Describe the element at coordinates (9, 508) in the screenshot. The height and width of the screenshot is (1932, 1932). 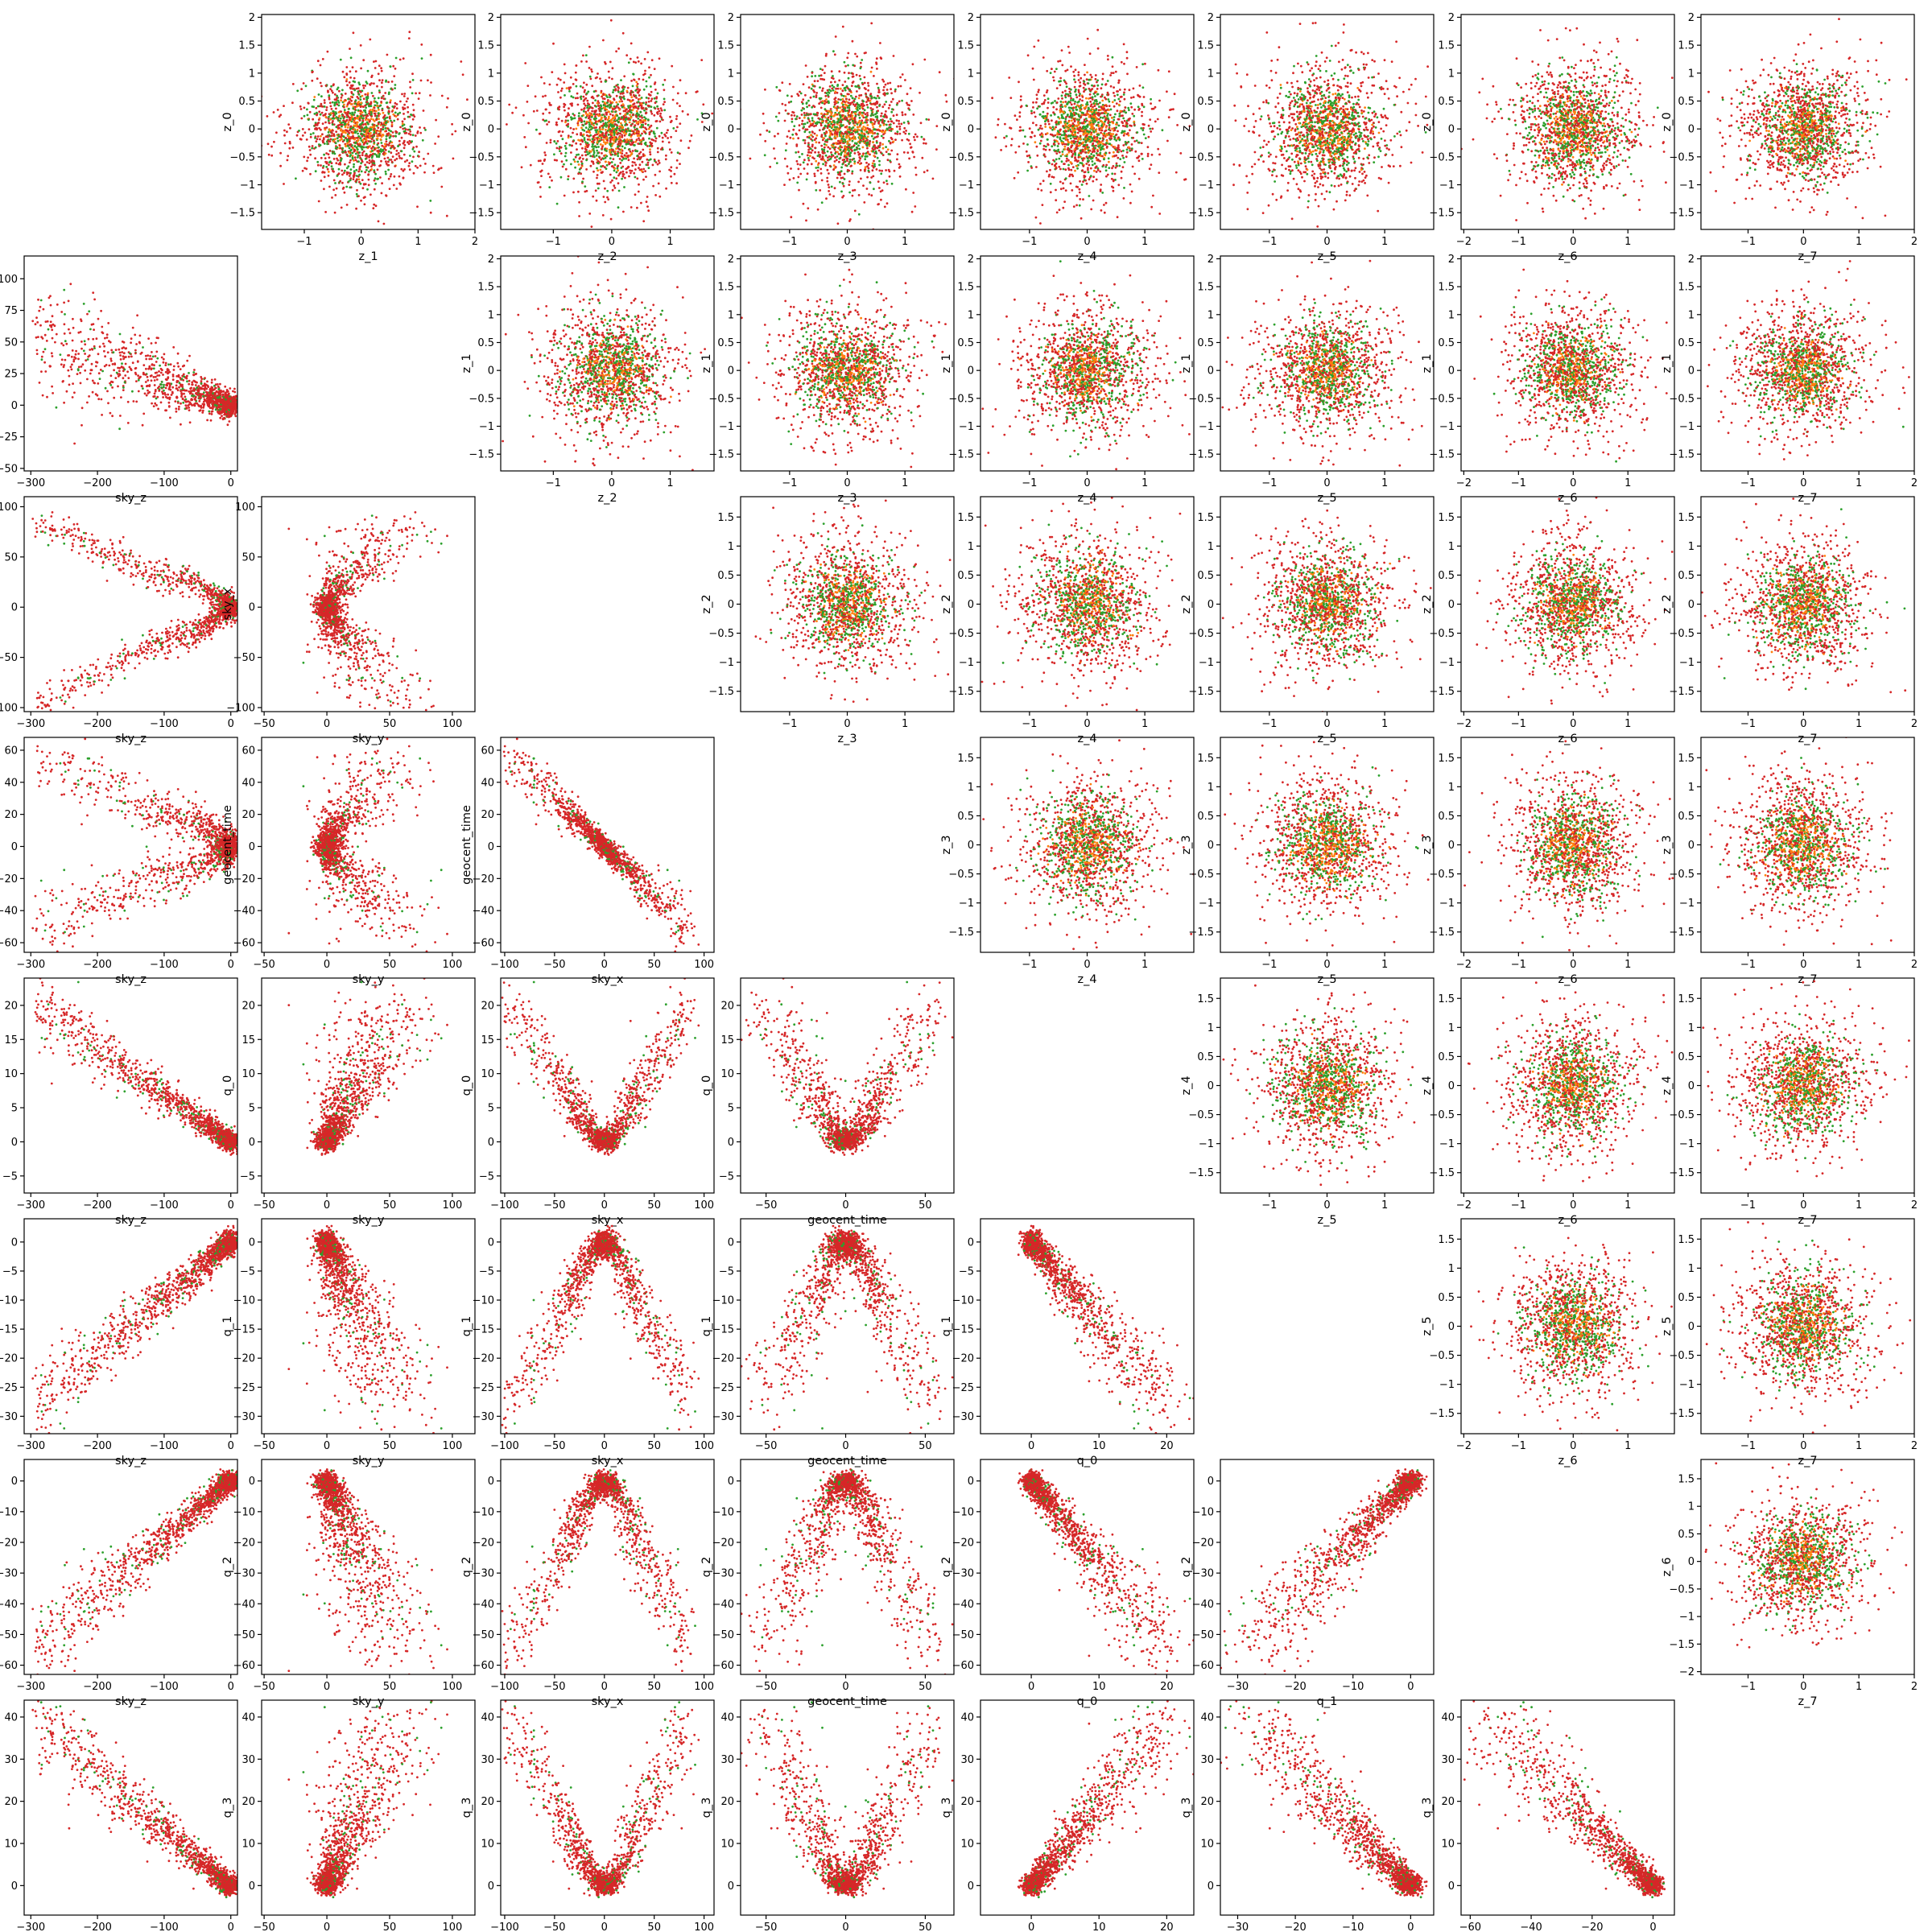
I see `y-tick-label: 100` at that location.